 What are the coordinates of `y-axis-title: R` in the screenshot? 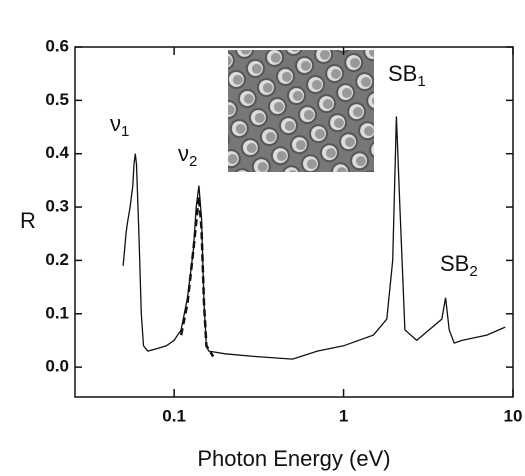 It's located at (28, 220).